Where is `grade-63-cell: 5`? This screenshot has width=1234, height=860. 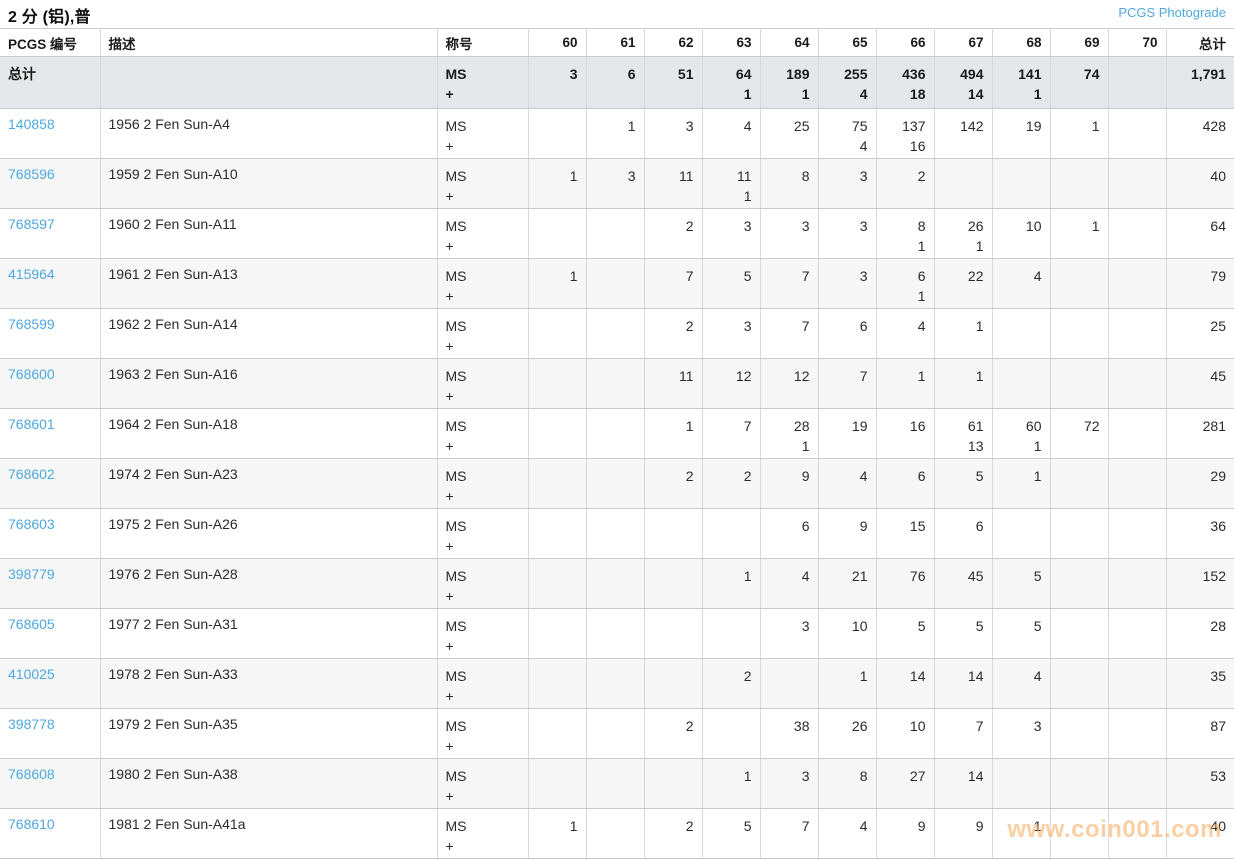
grade-63-cell: 5 is located at coordinates (731, 283).